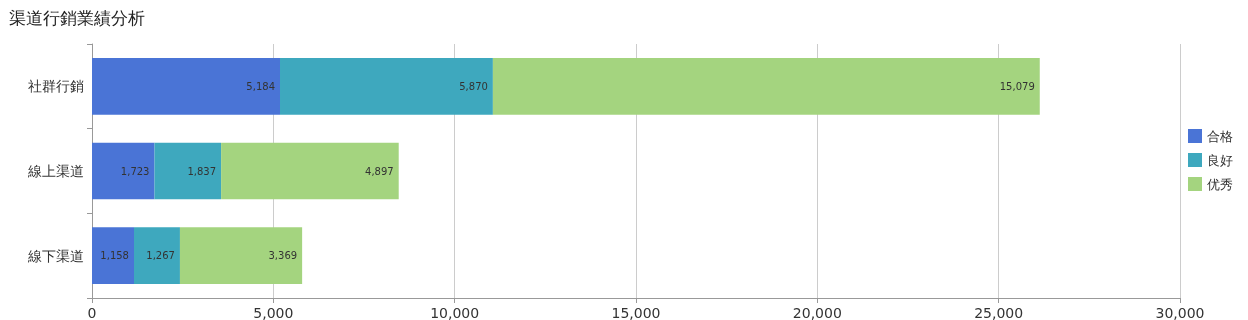 This screenshot has height=320, width=1248. What do you see at coordinates (817, 312) in the screenshot?
I see `x-tick-label: 20,000` at bounding box center [817, 312].